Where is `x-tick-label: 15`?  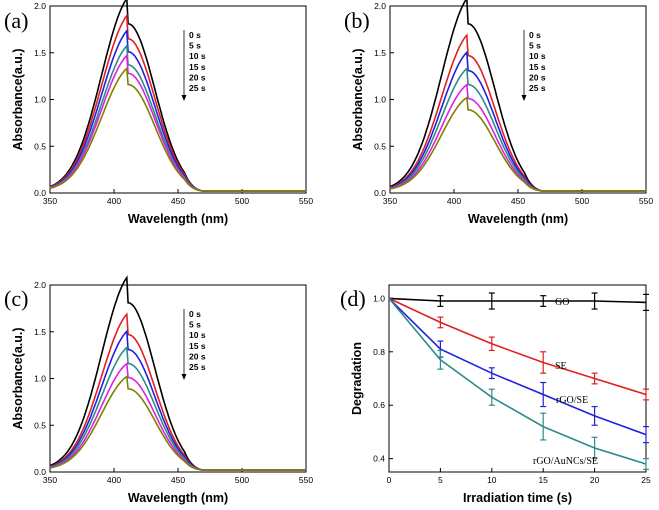
x-tick-label: 15 is located at coordinates (543, 480).